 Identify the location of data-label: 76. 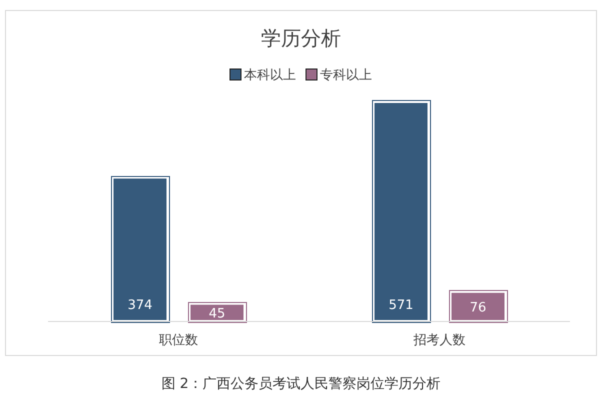
(478, 308).